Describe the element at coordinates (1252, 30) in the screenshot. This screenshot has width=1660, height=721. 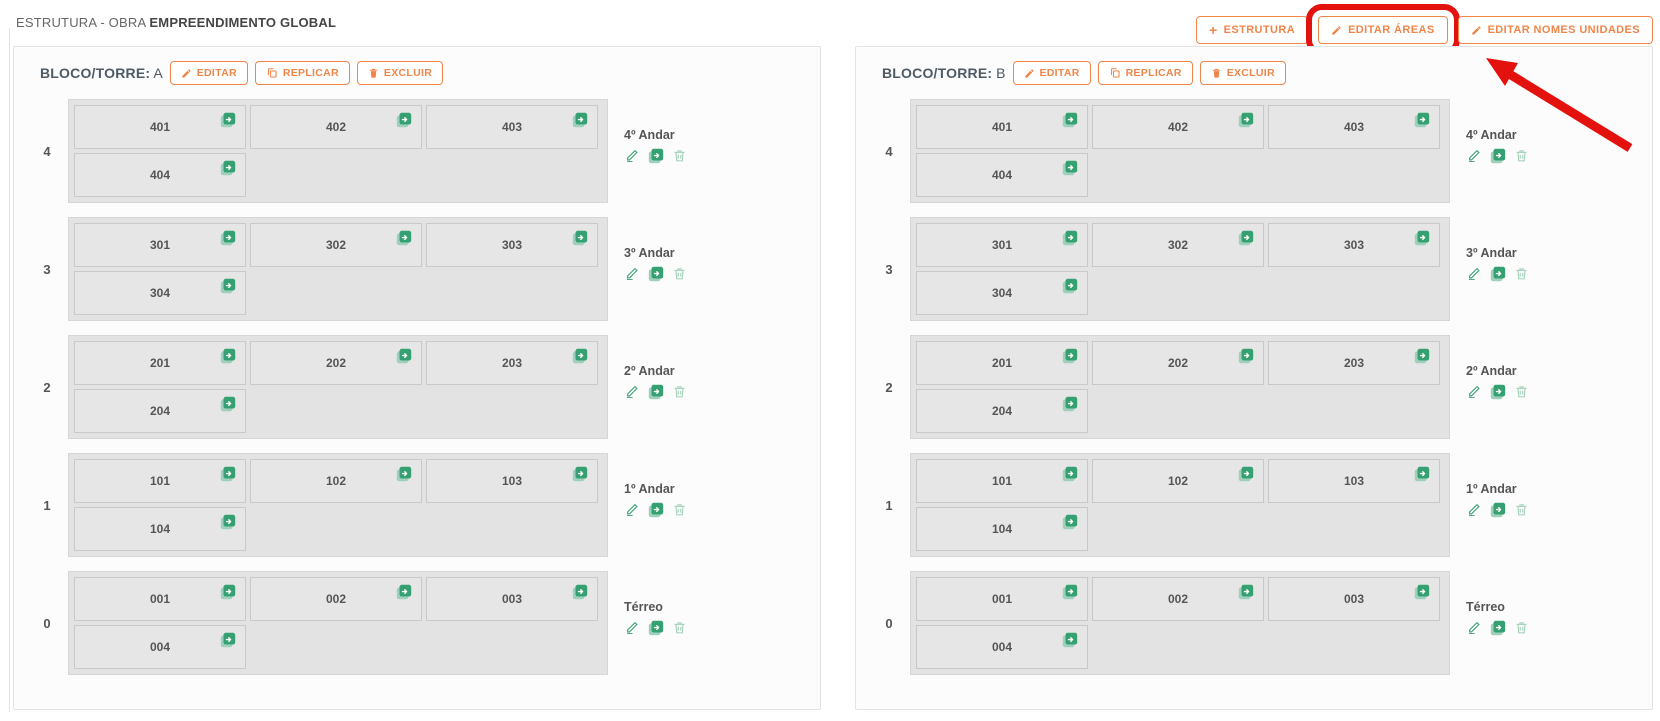
I see `add-structure-button: + ESTRUTURA` at that location.